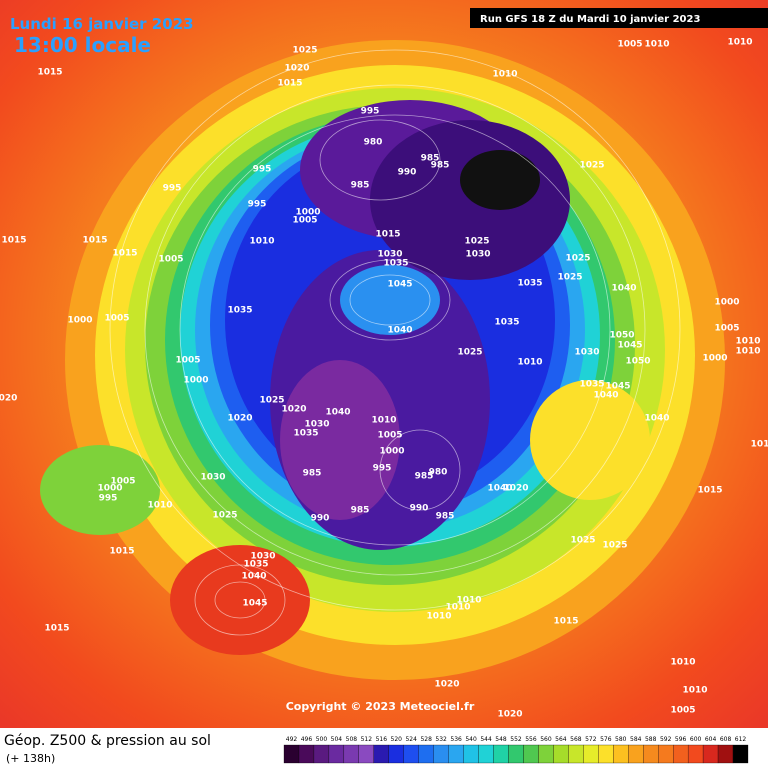  I want to click on colorbar-label: 560, so click(546, 739).